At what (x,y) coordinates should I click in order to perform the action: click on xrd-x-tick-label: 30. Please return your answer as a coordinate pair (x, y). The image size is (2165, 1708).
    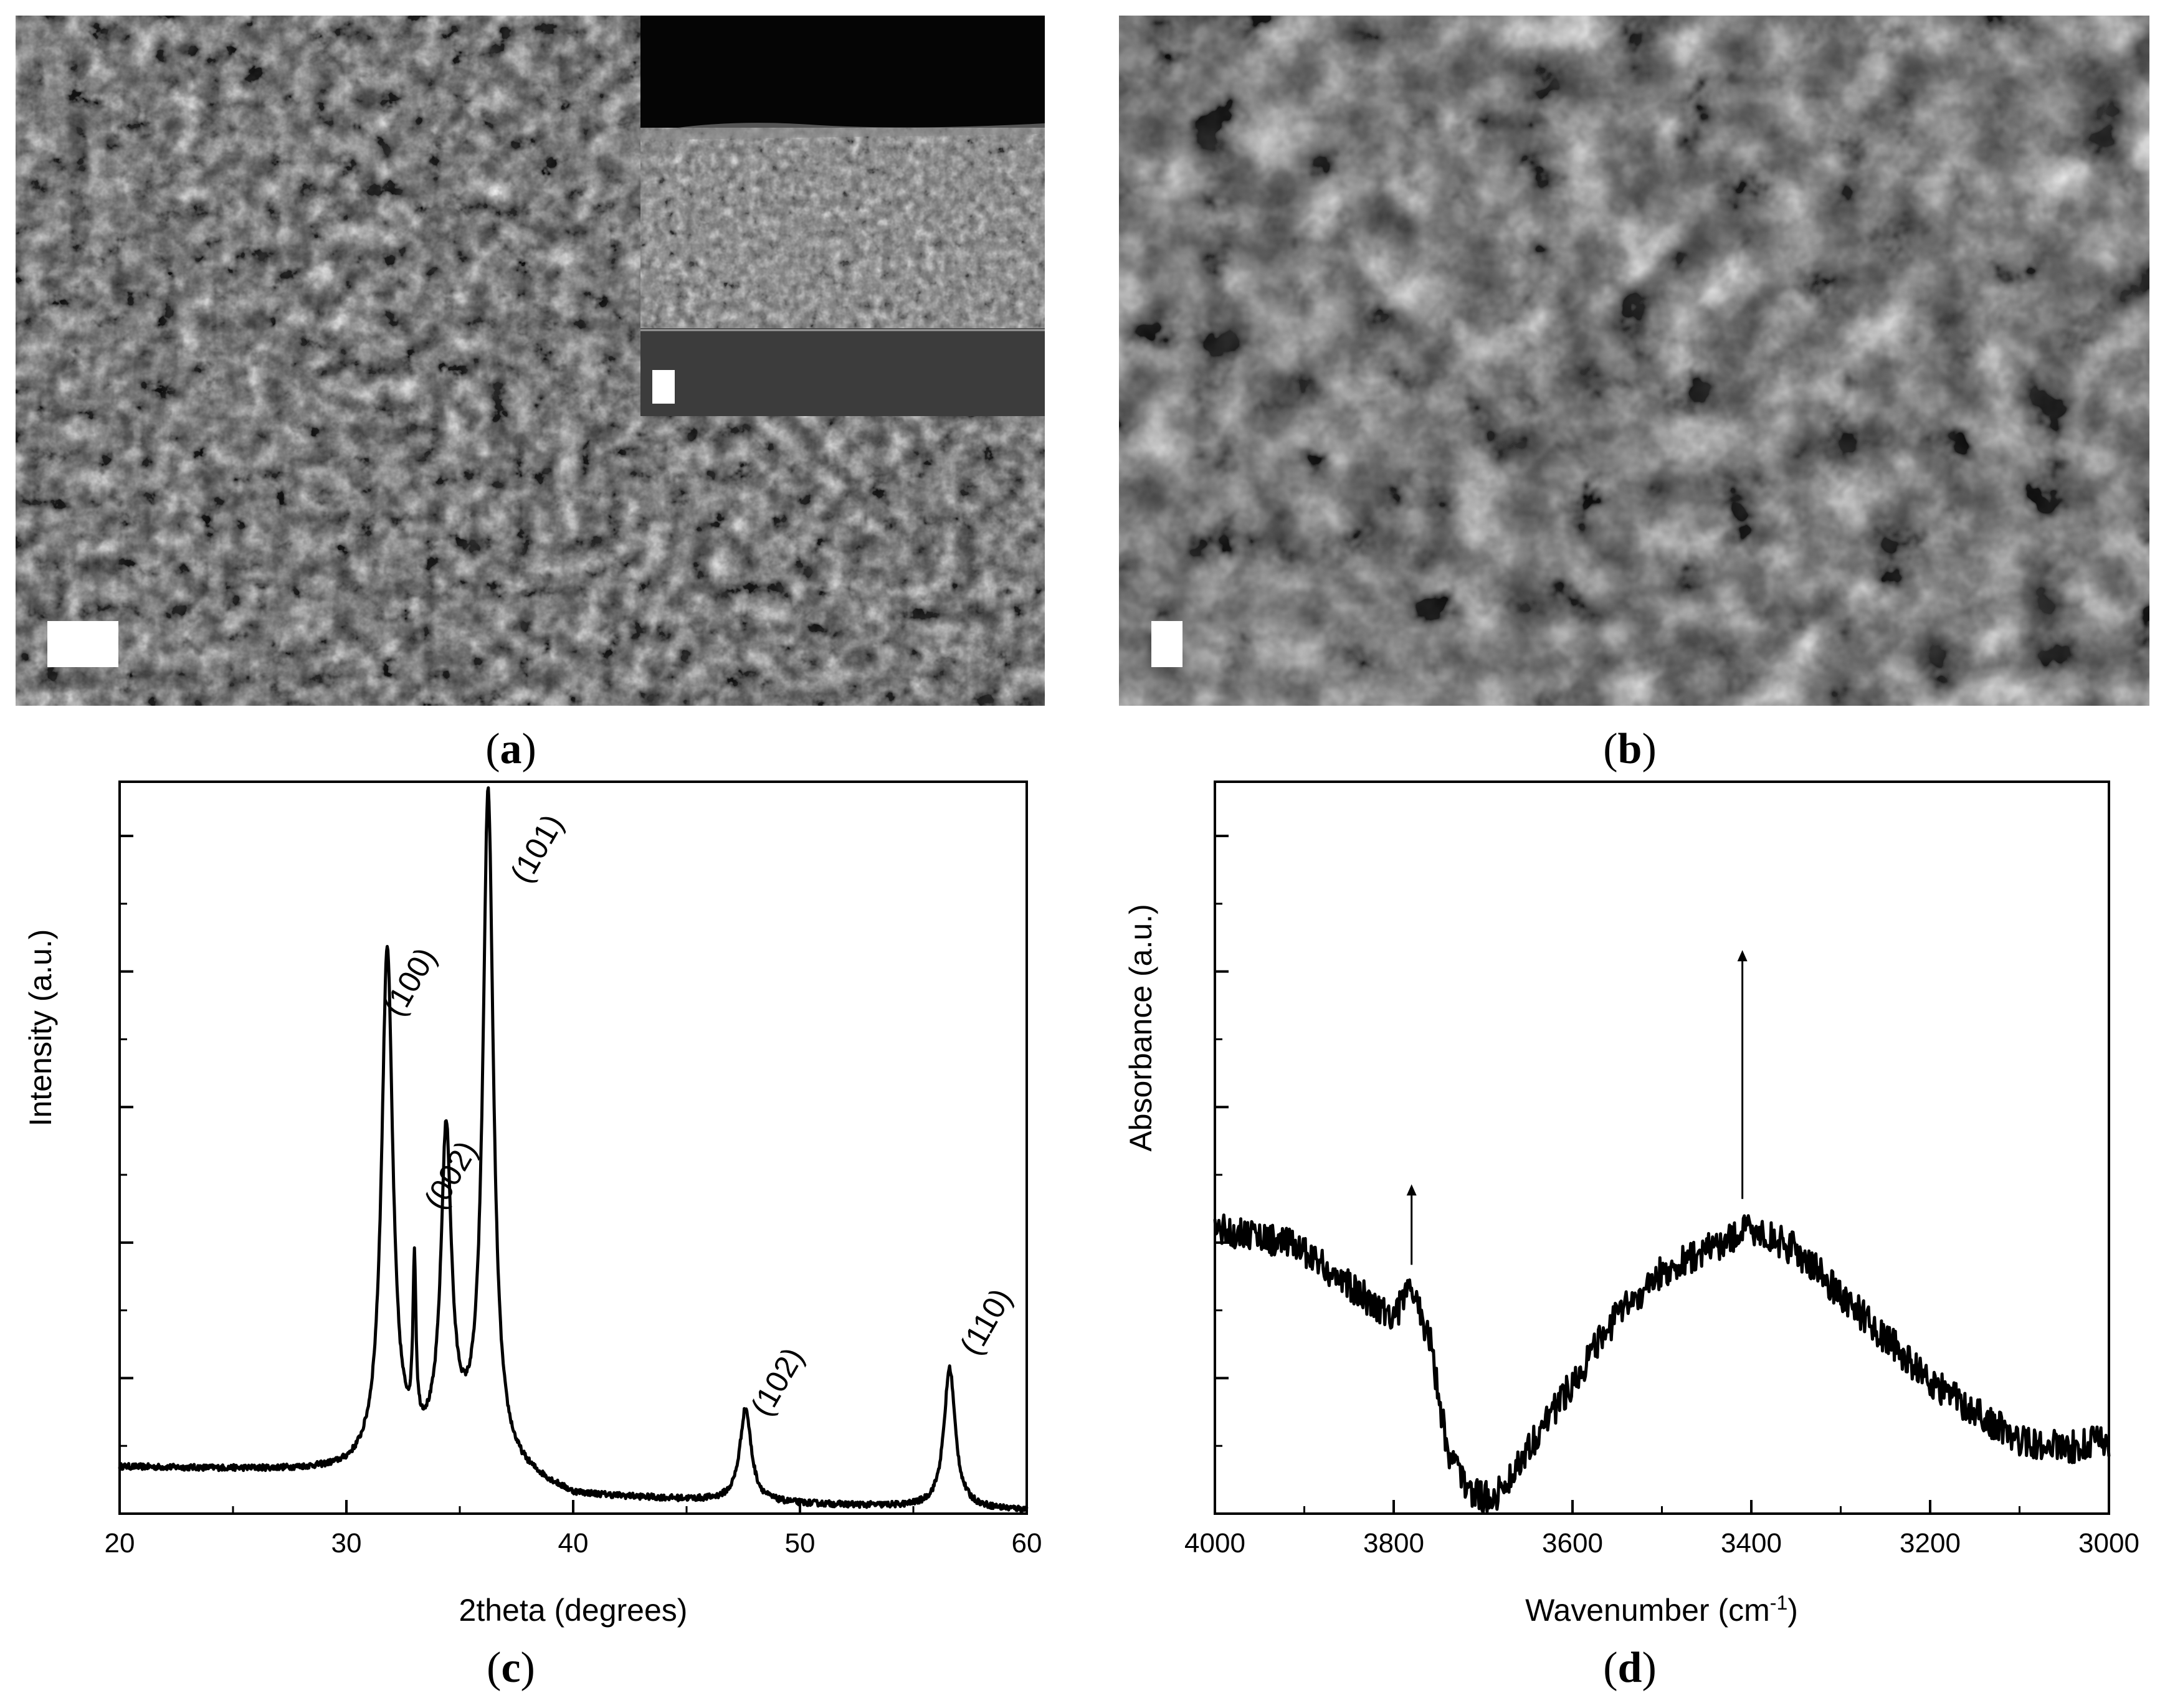
    Looking at the image, I should click on (346, 1543).